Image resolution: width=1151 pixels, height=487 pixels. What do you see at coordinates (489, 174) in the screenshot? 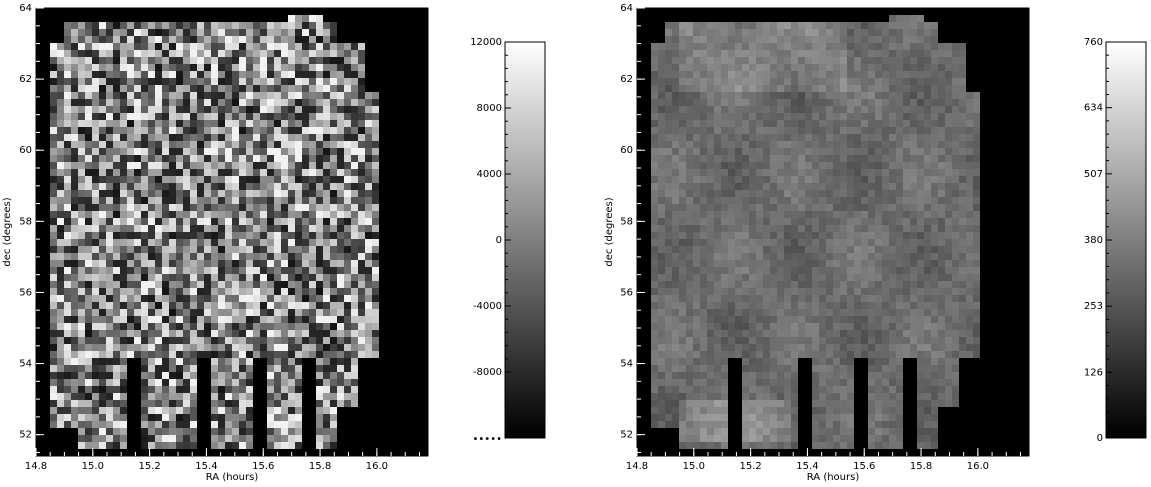
I see `colorbar-tick-label: 4000` at bounding box center [489, 174].